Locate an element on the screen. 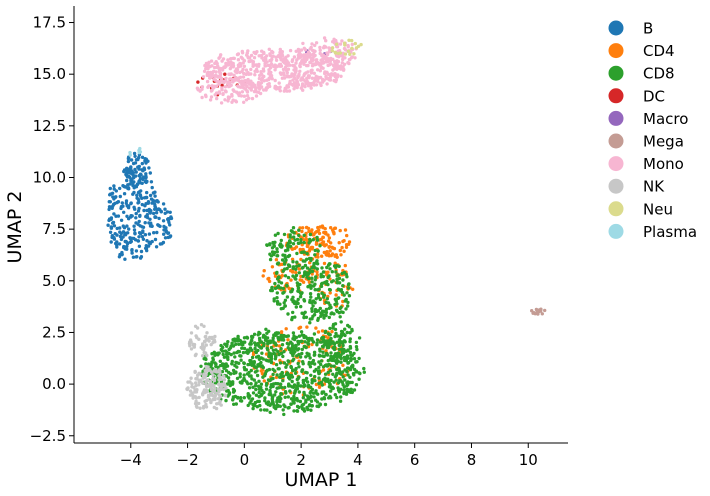 The height and width of the screenshot is (496, 710). y-tick-label: 5.0 is located at coordinates (54, 281).